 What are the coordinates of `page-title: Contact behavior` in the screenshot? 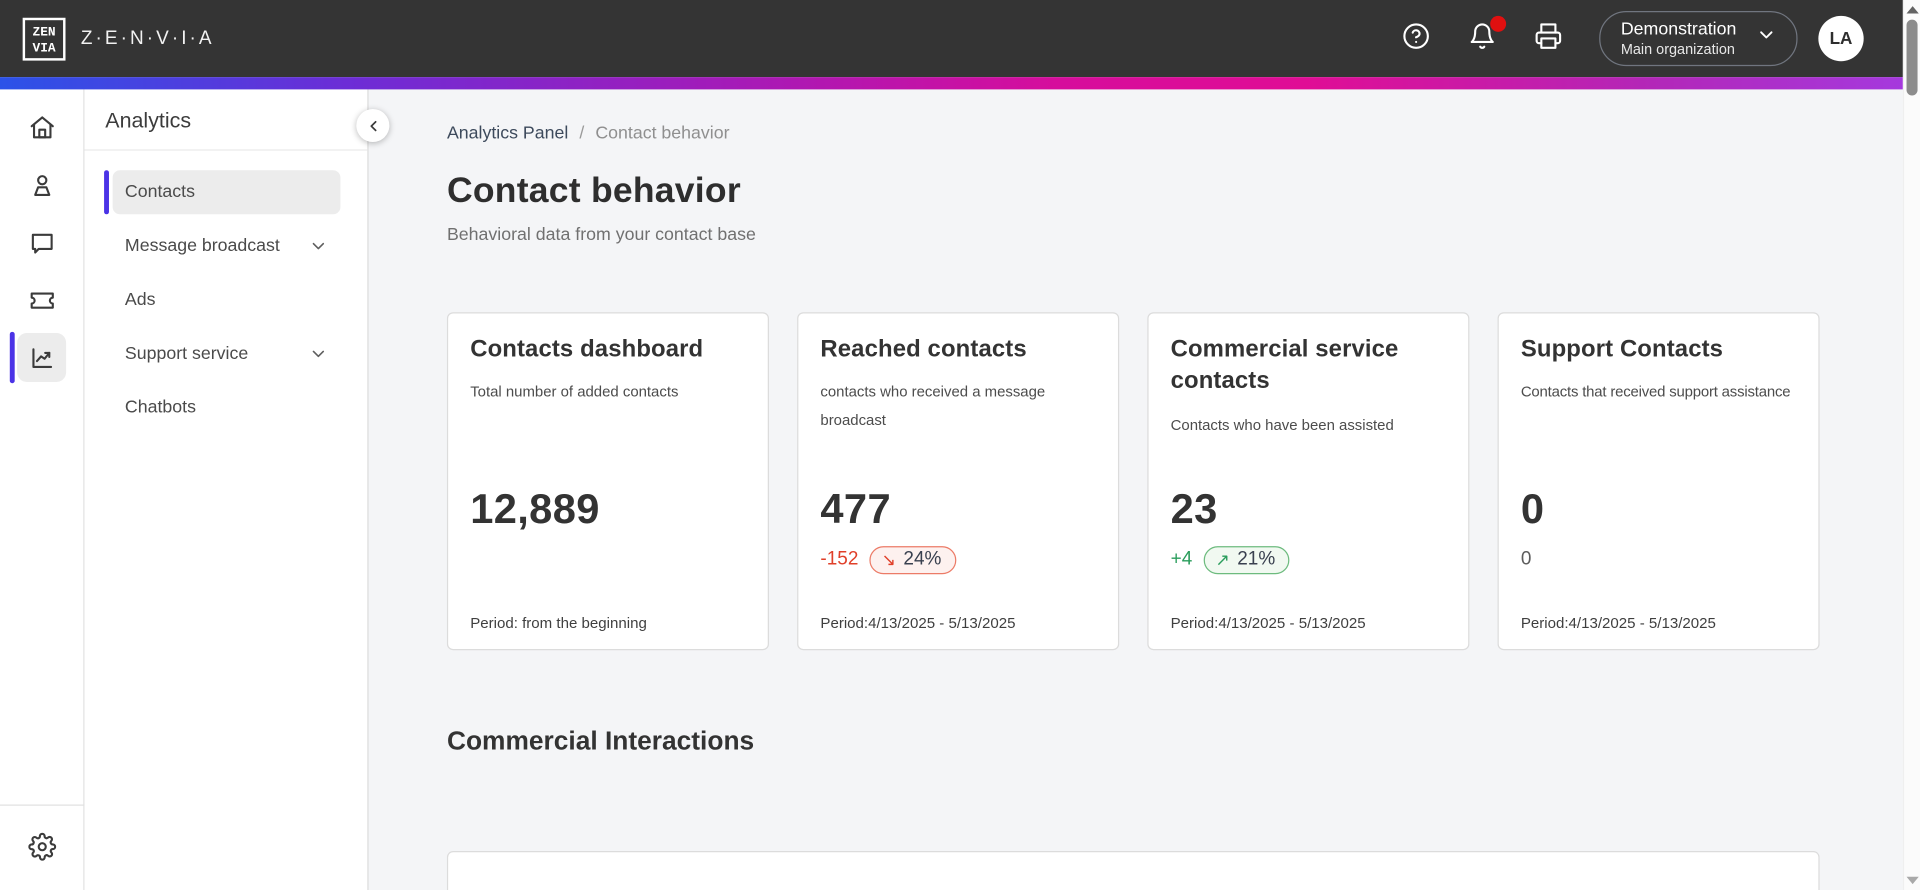 It's located at (593, 191).